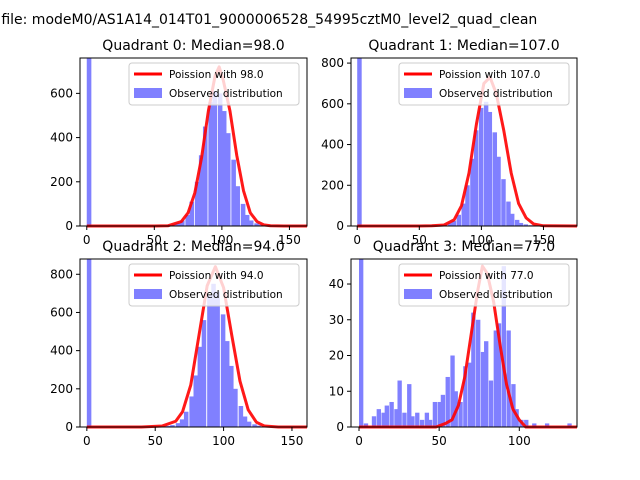 The width and height of the screenshot is (640, 480). I want to click on subplot-title: Quadrant 3: Median=77.0, so click(464, 247).